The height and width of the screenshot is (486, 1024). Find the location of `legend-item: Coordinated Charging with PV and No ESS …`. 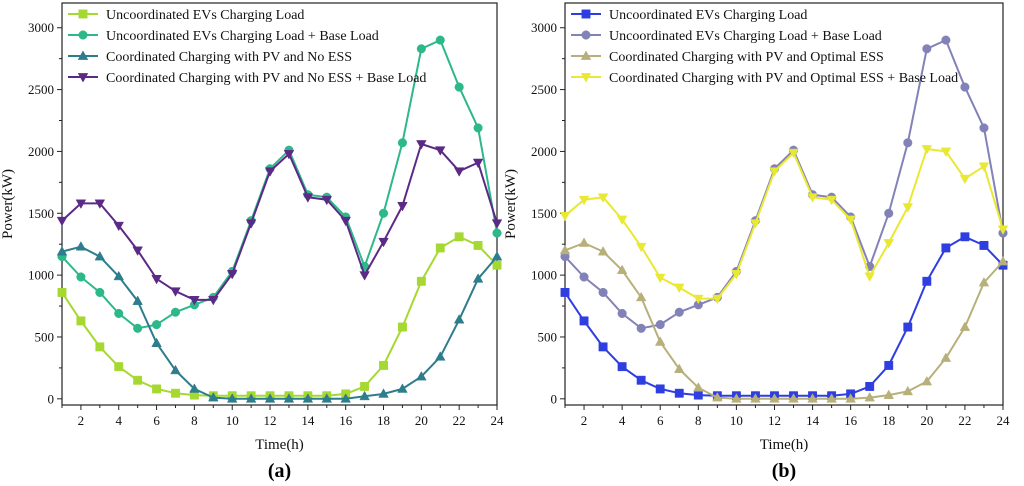

legend-item: Coordinated Charging with PV and No ESS … is located at coordinates (247, 78).